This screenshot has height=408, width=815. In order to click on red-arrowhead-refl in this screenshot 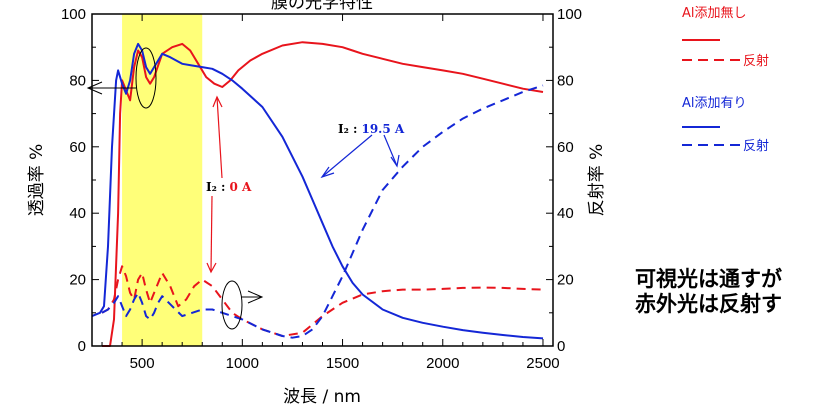, I will do `click(211, 268)`.